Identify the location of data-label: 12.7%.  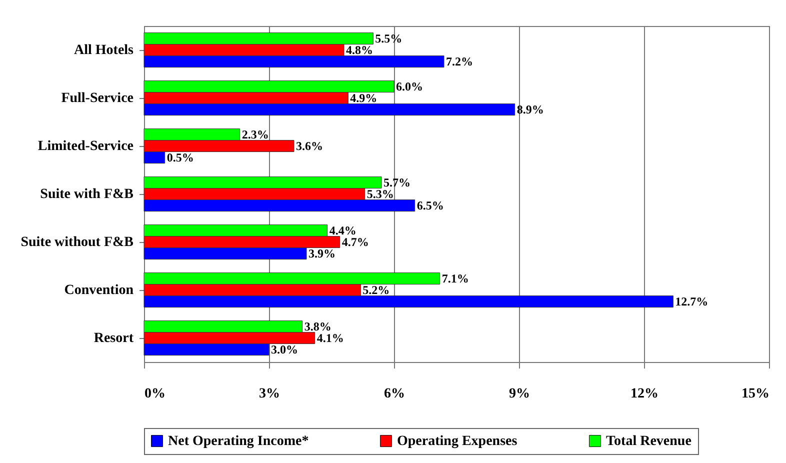
(691, 301).